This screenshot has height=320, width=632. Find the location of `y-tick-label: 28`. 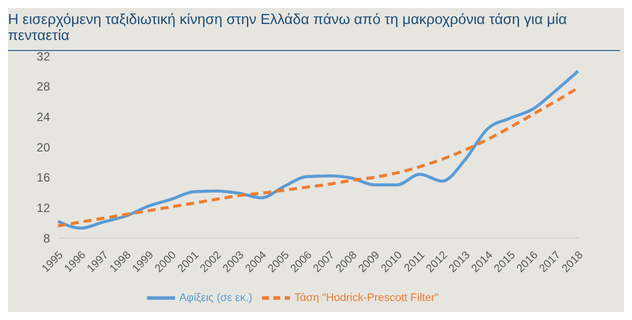

y-tick-label: 28 is located at coordinates (43, 87).